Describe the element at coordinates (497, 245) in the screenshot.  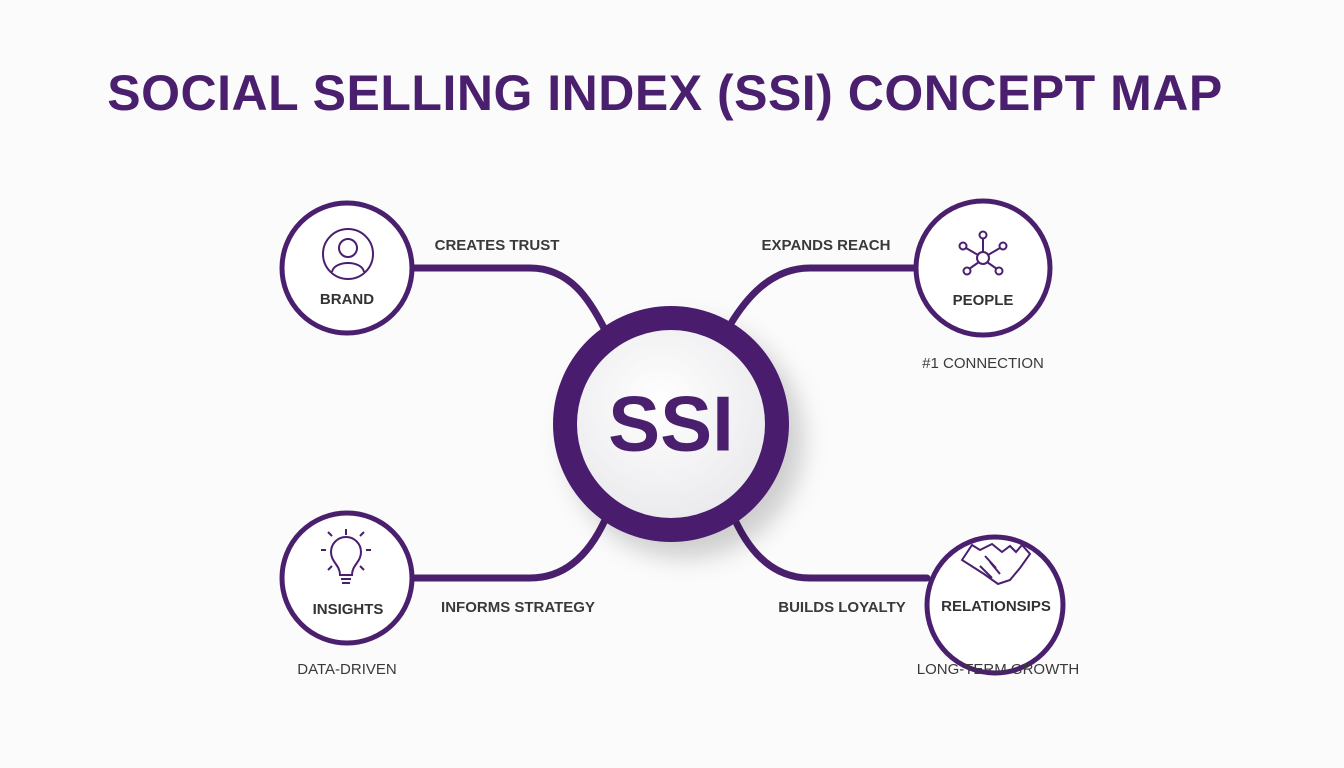
I see `edge-label-brand: CREATES TRUST` at that location.